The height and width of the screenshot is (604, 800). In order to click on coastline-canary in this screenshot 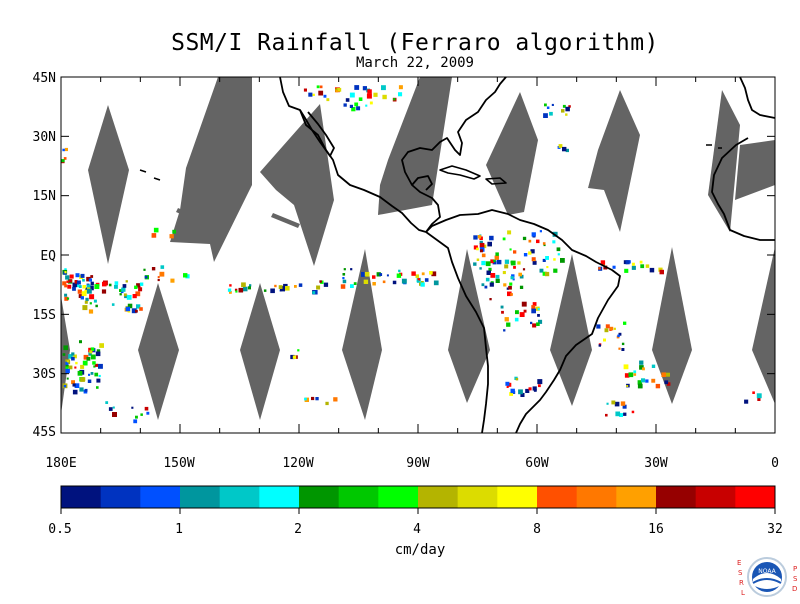, I will do `click(714, 146)`.